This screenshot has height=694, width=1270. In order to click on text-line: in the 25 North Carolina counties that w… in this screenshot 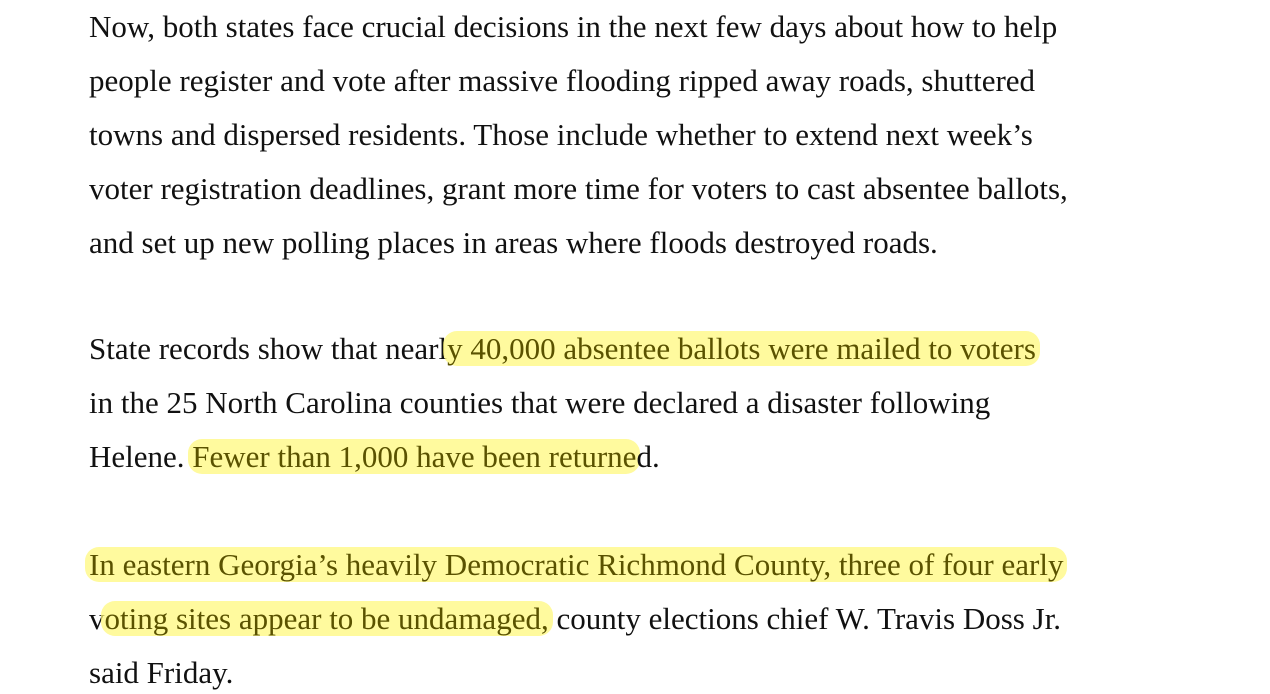, I will do `click(540, 402)`.